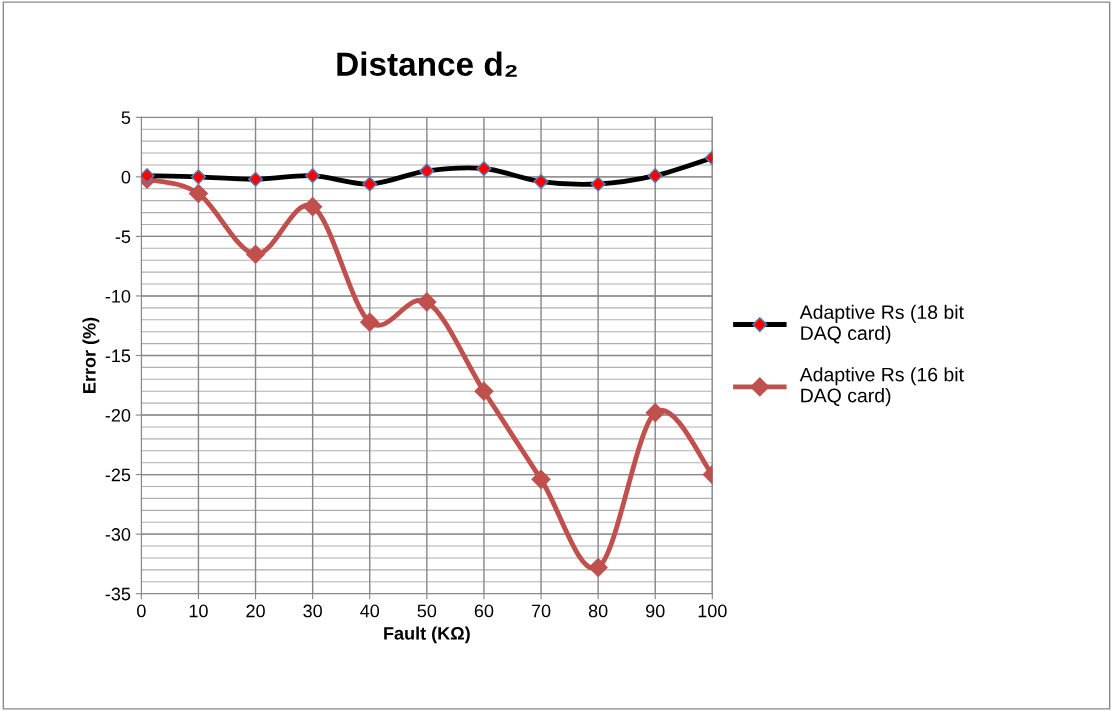 This screenshot has height=711, width=1113. What do you see at coordinates (484, 611) in the screenshot?
I see `x-tick-label: 60` at bounding box center [484, 611].